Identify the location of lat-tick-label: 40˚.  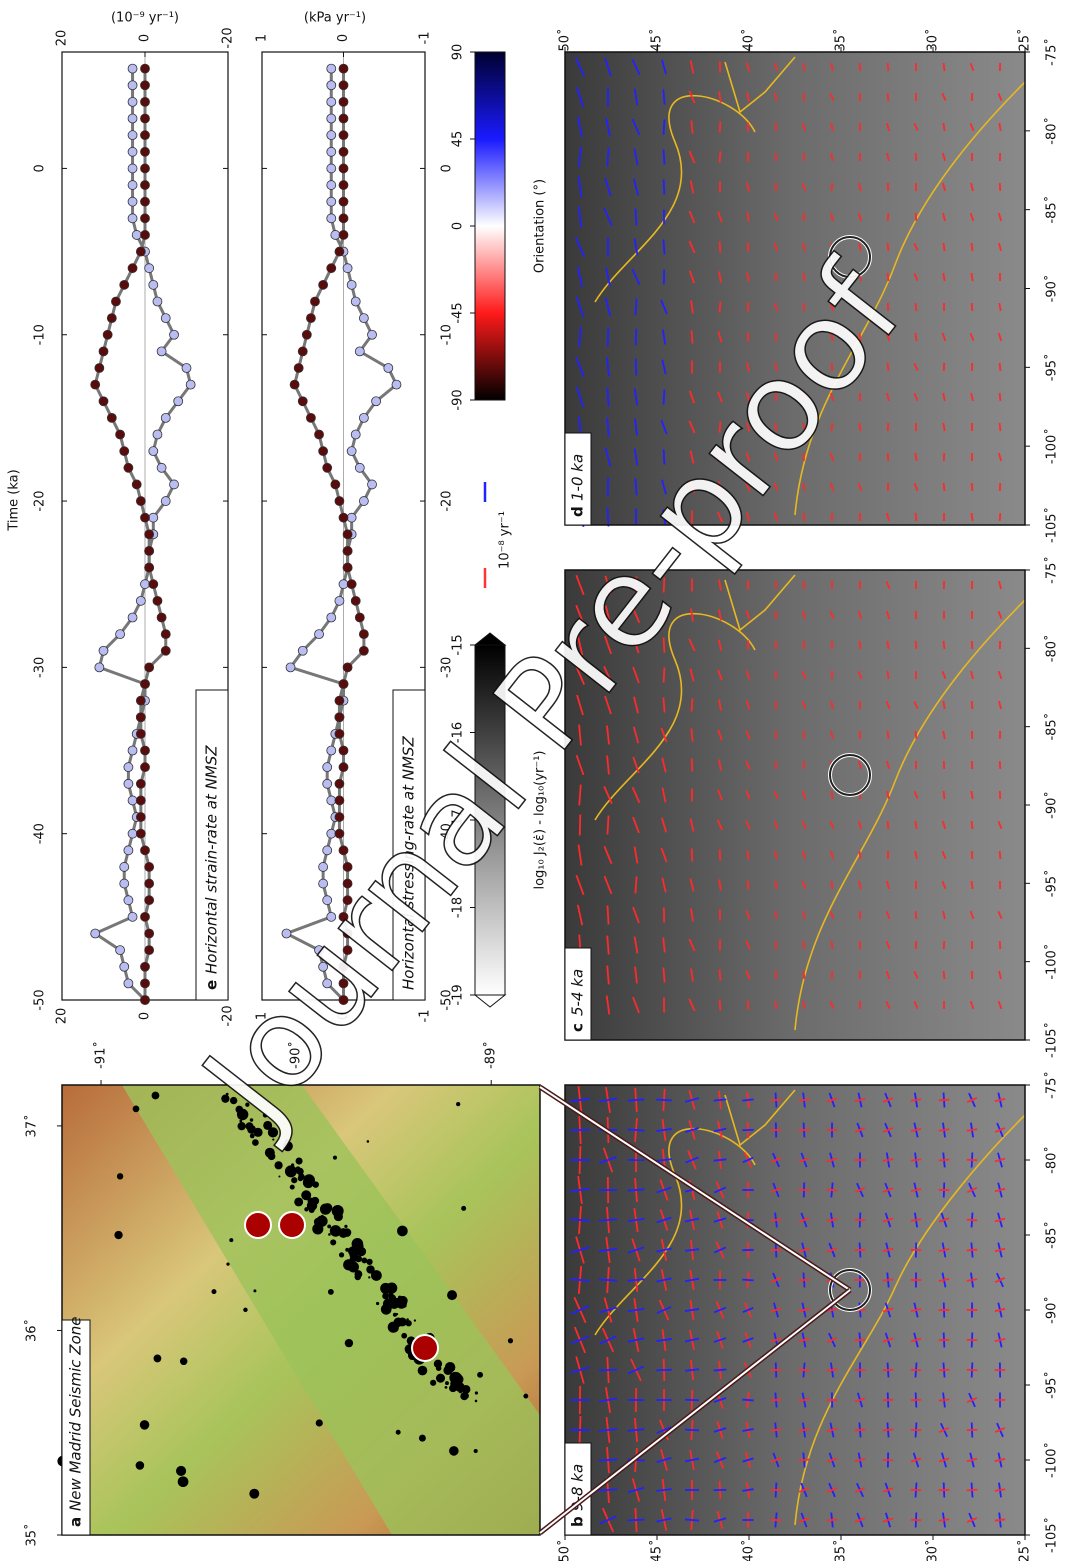
(749, 1550).